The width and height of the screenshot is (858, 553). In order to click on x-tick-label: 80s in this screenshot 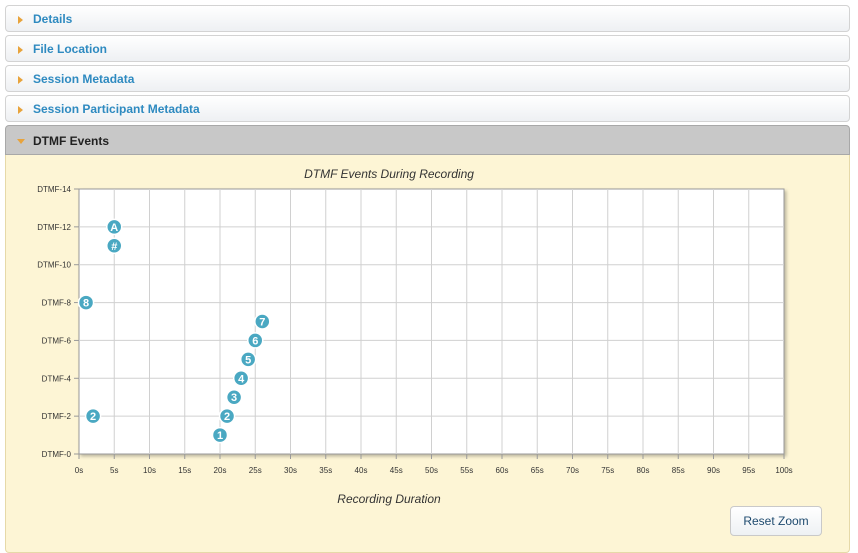, I will do `click(643, 470)`.